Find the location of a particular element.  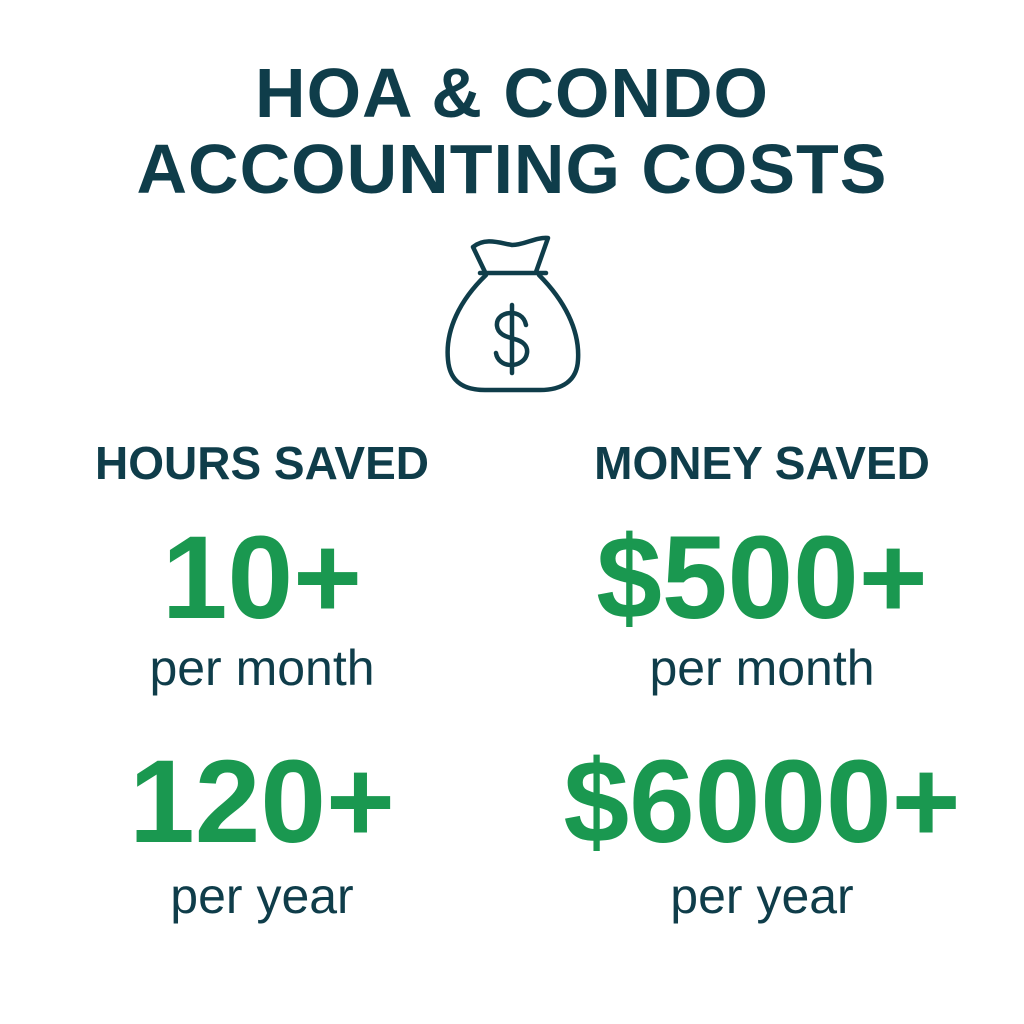

hours-yearly-label: per year is located at coordinates (262, 896).